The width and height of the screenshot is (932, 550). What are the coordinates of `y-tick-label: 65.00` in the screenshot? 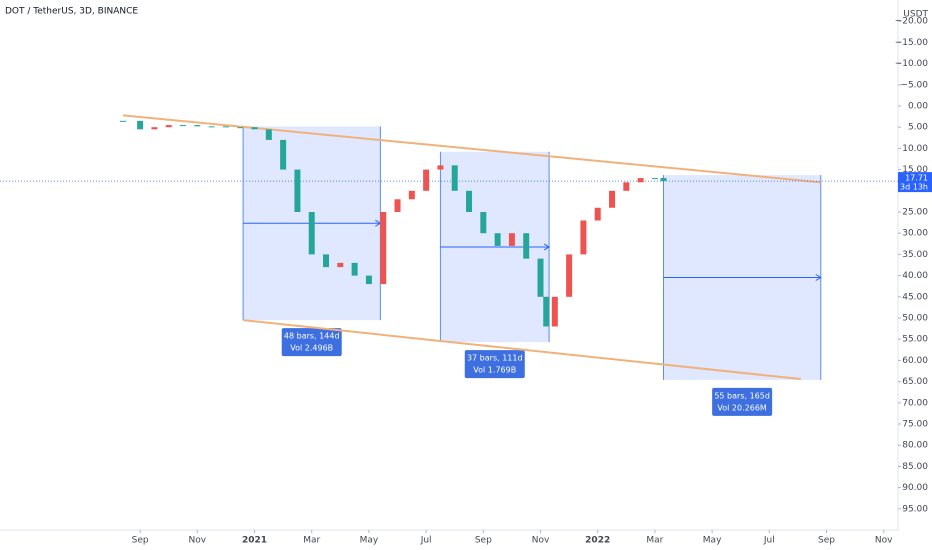 It's located at (915, 382).